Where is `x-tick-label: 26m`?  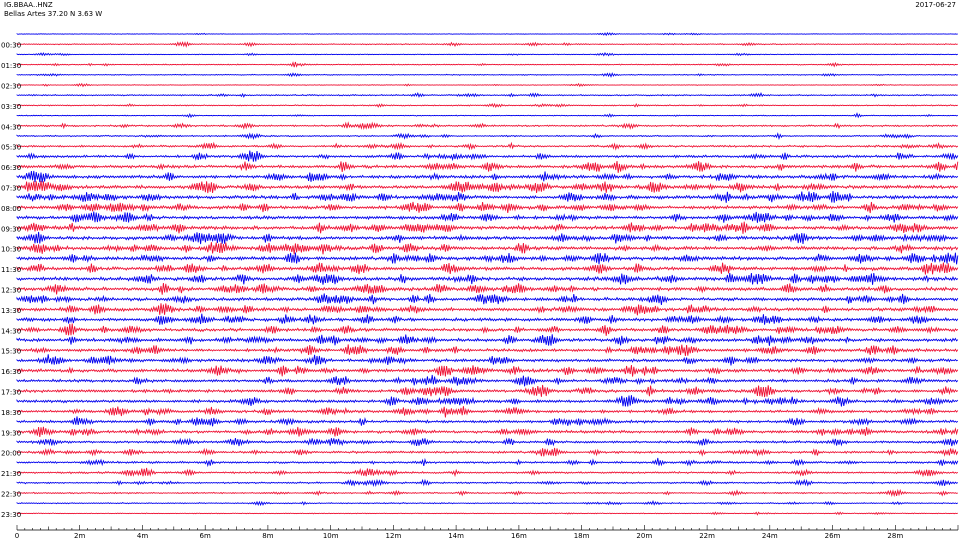
x-tick-label: 26m is located at coordinates (833, 536).